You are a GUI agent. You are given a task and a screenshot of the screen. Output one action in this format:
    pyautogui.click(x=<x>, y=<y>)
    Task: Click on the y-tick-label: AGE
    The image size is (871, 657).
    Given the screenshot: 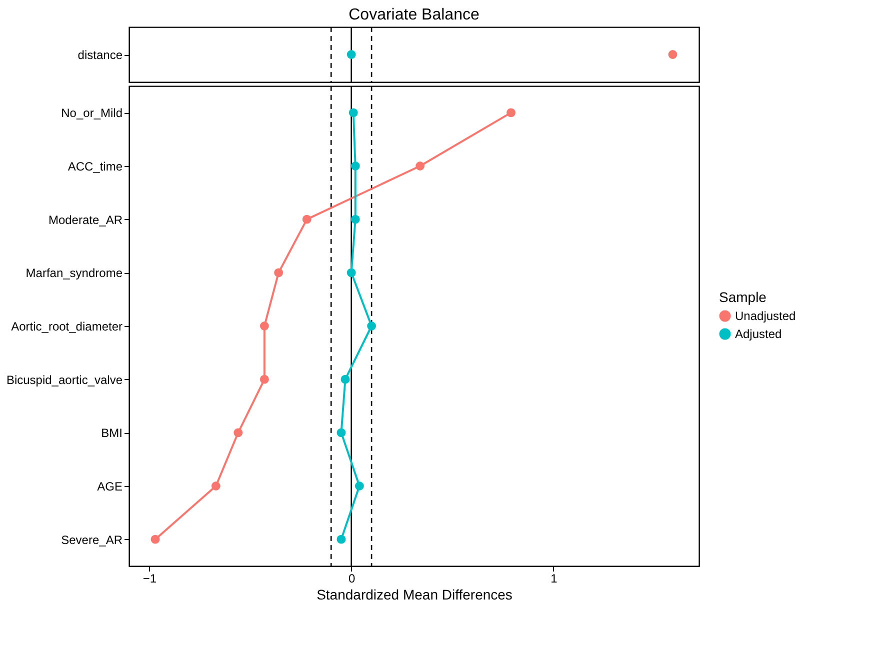 What is the action you would take?
    pyautogui.click(x=109, y=487)
    